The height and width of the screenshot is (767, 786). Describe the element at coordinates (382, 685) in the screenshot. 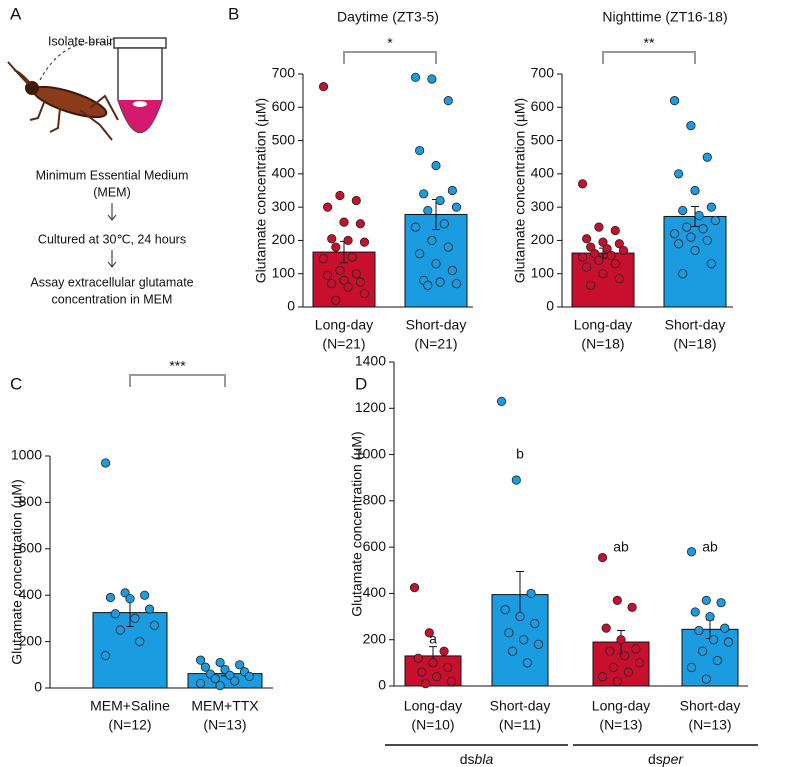

I see `y-tick-label: 0` at that location.